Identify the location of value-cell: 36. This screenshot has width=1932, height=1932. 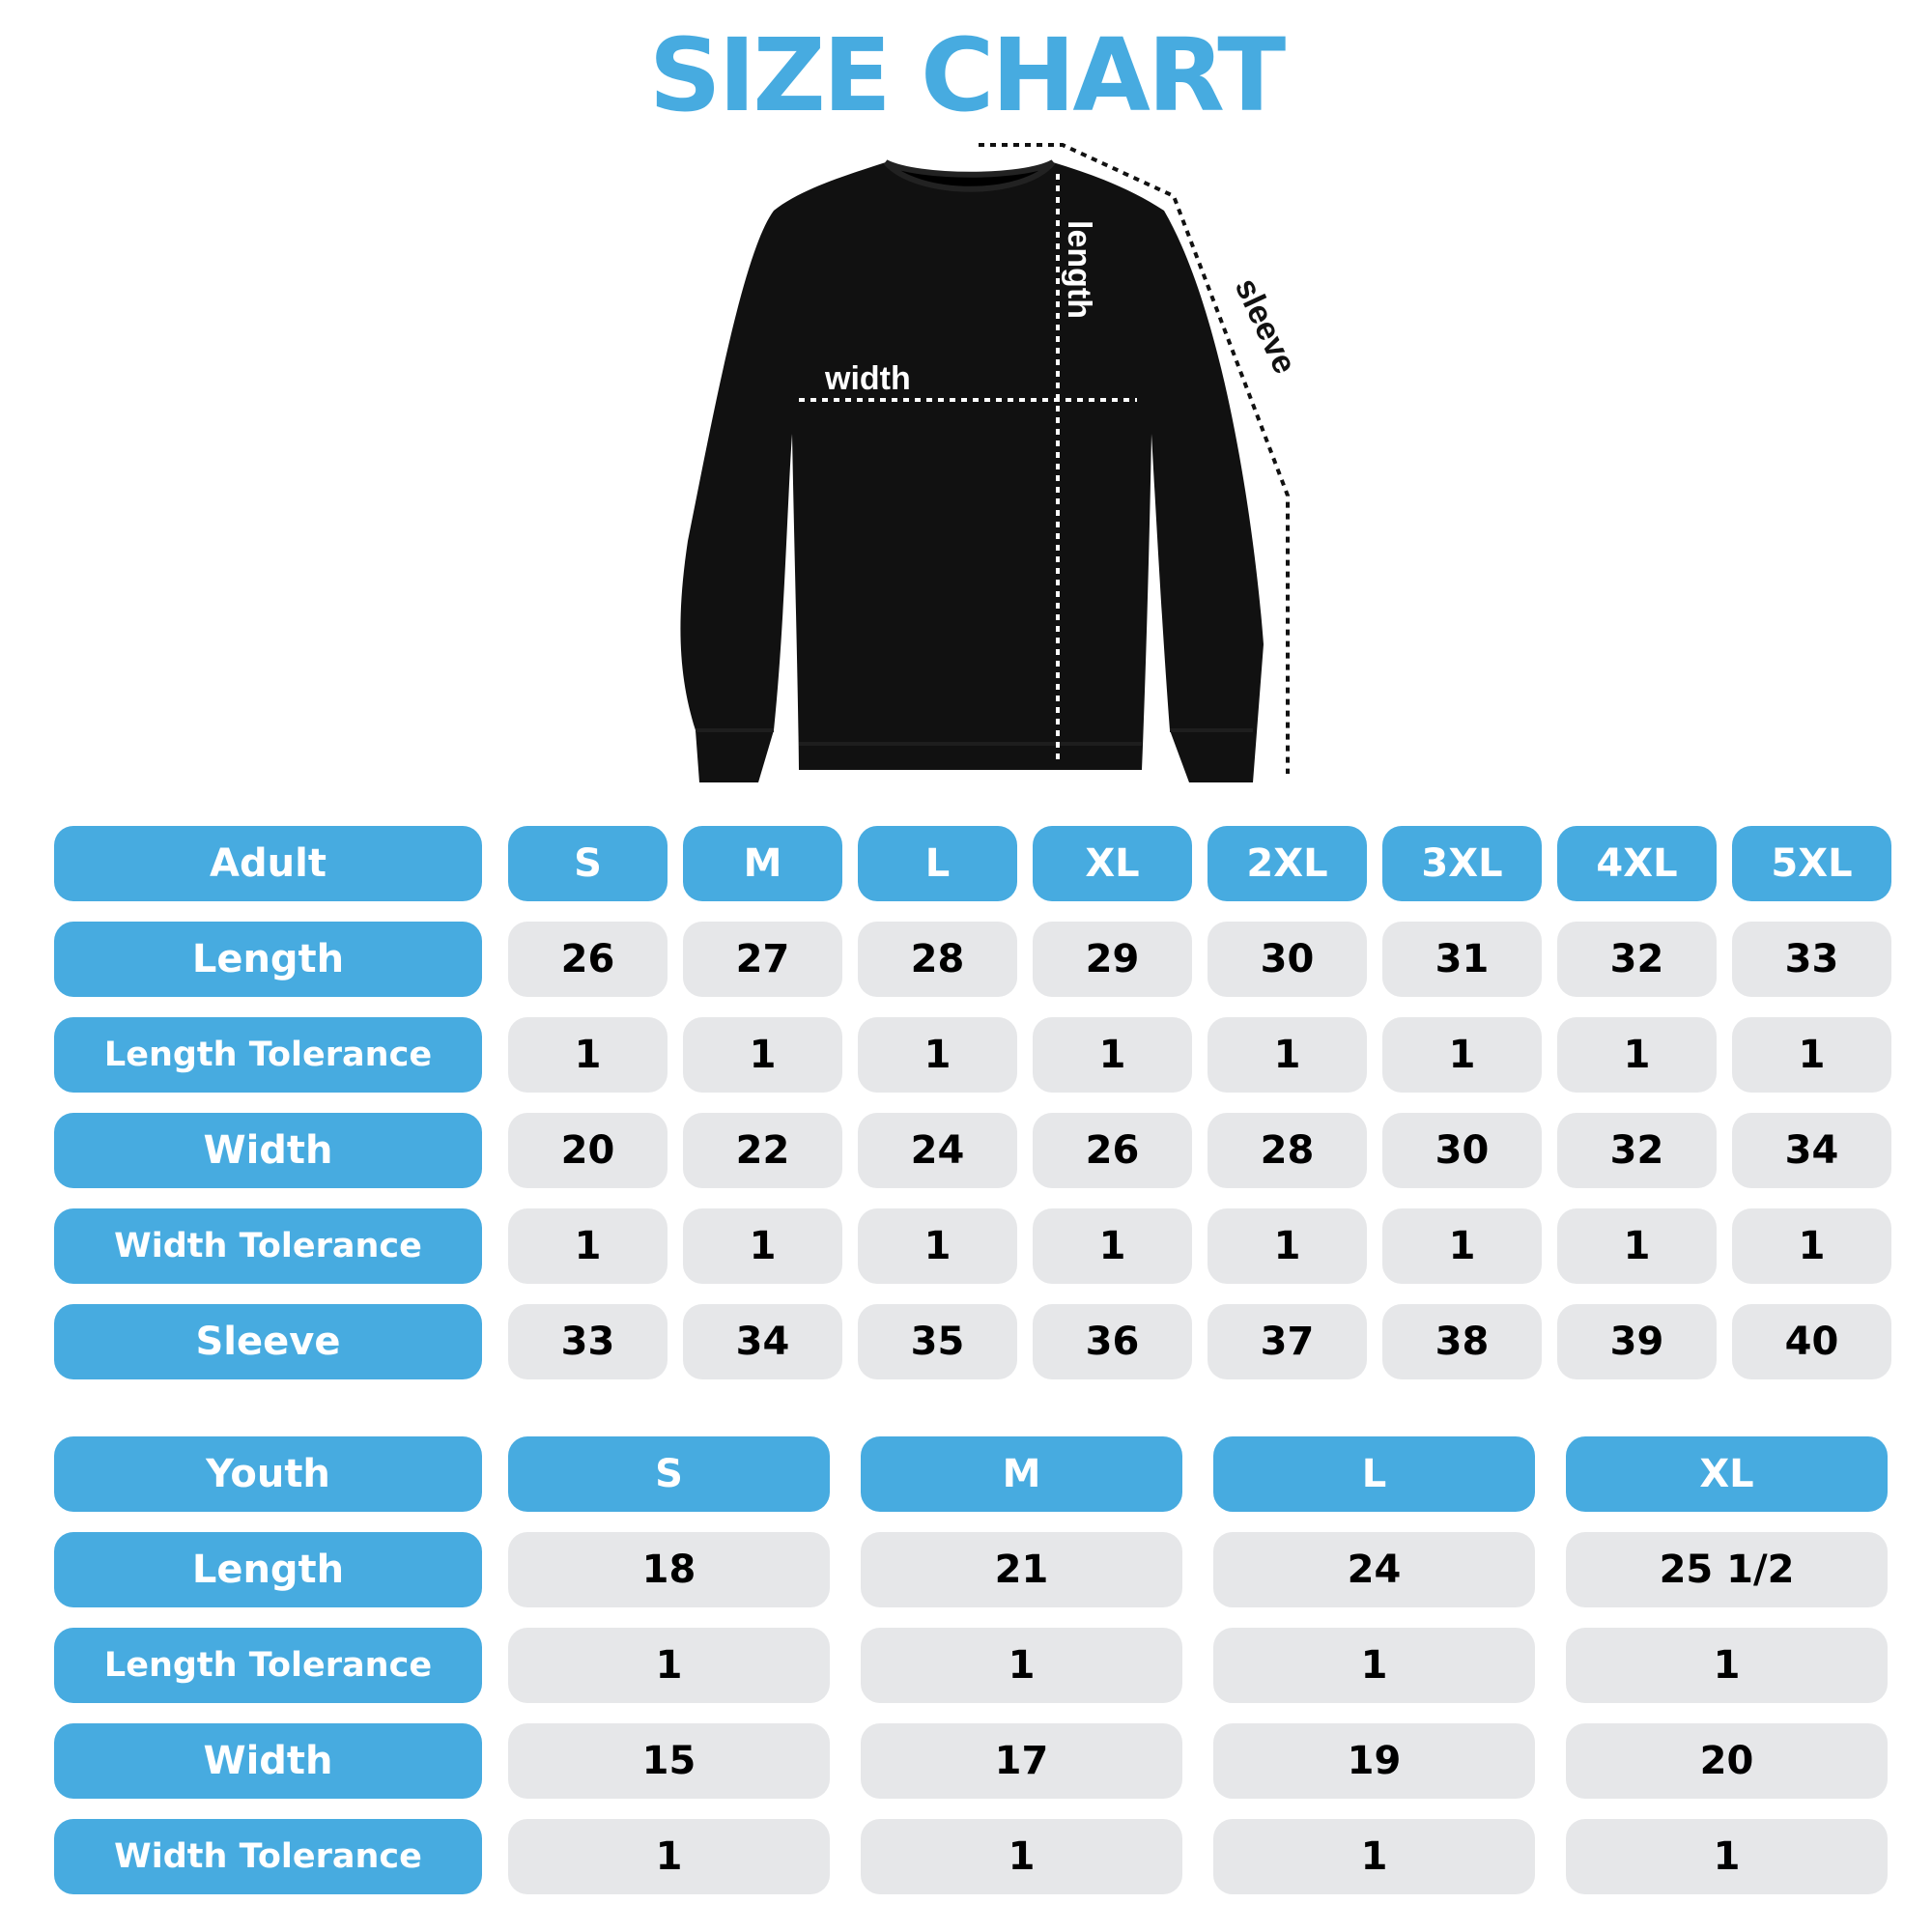
(1112, 1341).